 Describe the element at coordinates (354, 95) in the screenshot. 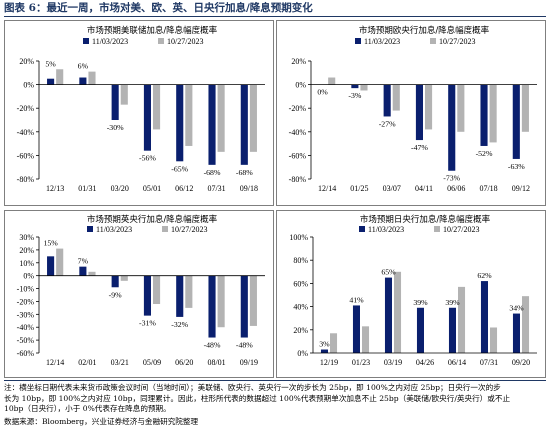

I see `data-label: -3%` at that location.